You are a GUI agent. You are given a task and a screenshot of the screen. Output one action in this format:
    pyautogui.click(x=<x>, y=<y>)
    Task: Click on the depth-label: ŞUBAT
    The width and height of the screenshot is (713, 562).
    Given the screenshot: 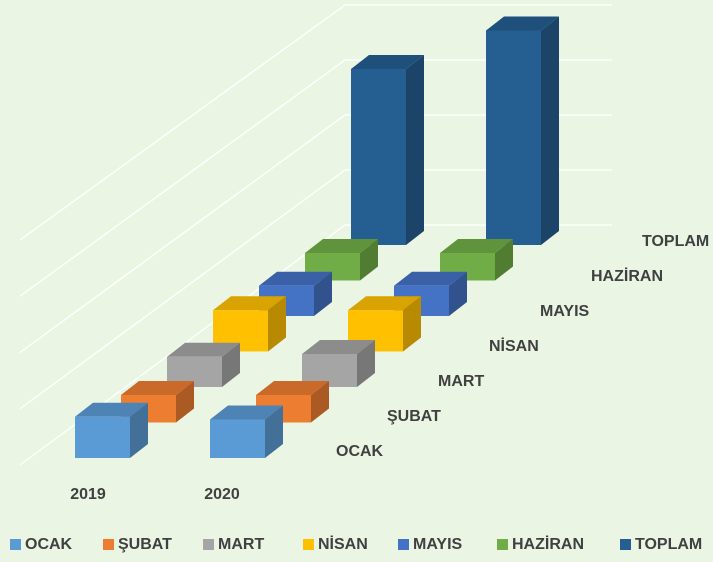 What is the action you would take?
    pyautogui.click(x=414, y=416)
    